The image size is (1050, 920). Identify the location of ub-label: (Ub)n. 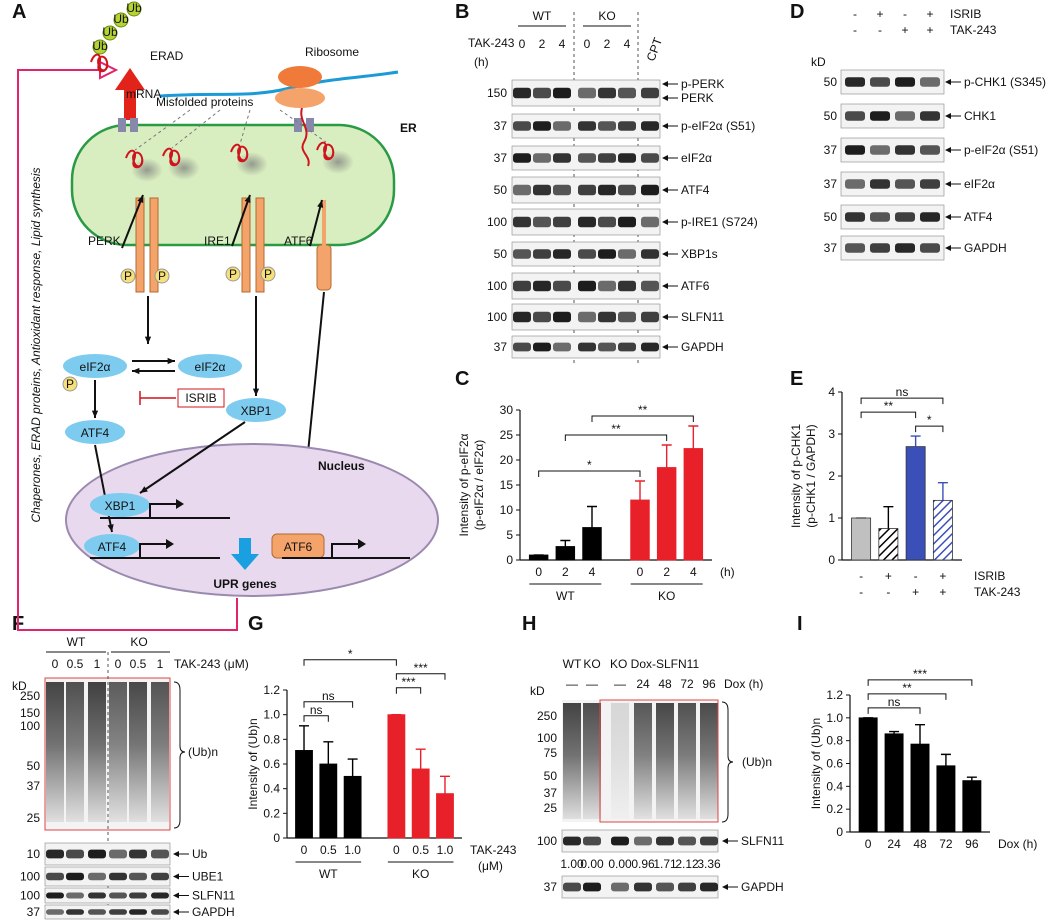
(757, 762).